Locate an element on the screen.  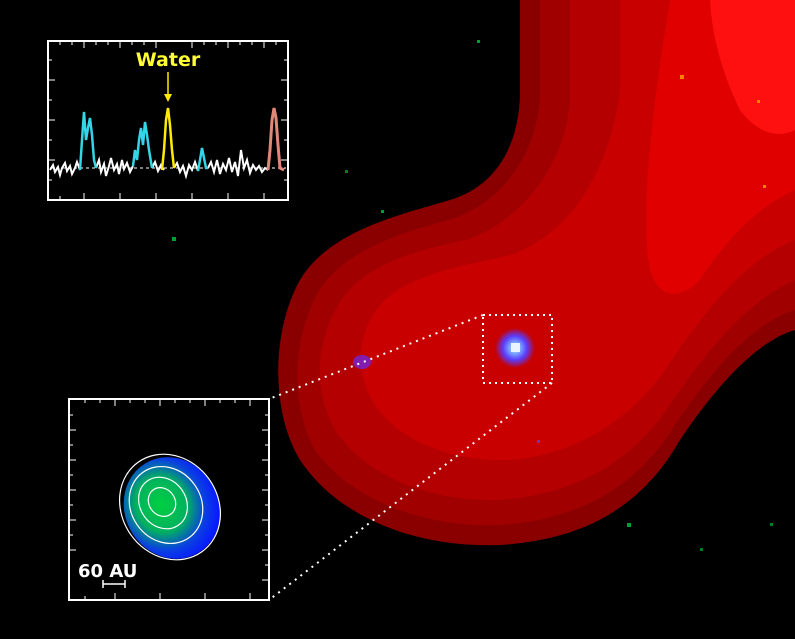
spectrum-baseline is located at coordinates (65, 169).